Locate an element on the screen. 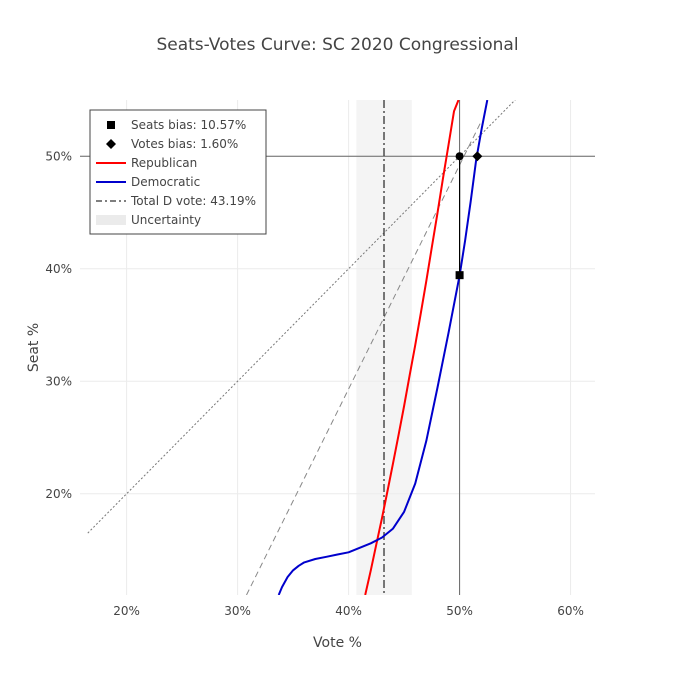 The height and width of the screenshot is (675, 675). legend-item: Votes bias: 1.60% is located at coordinates (172, 144).